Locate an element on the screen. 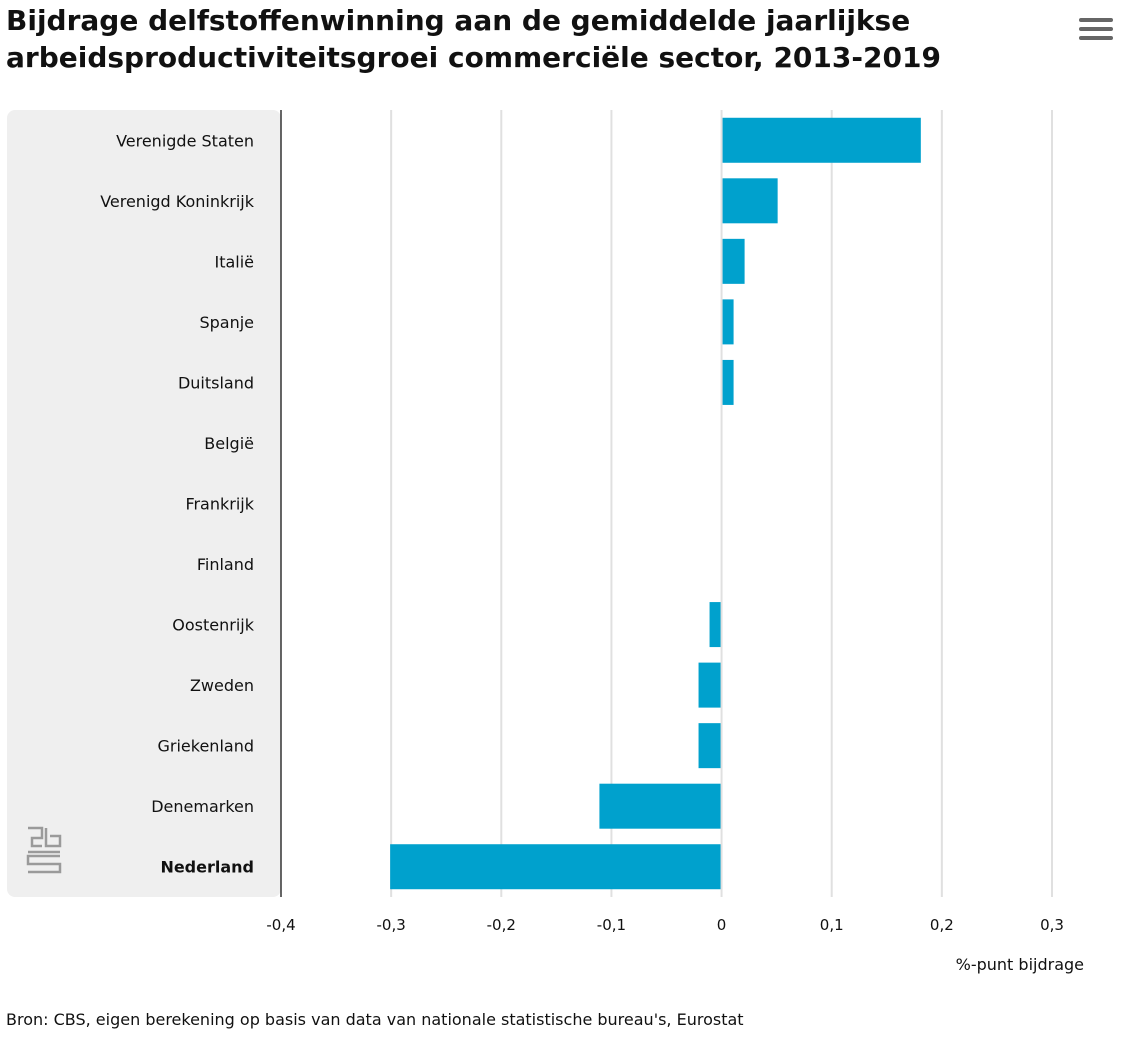  x-tick-label: -0,1 is located at coordinates (611, 925).